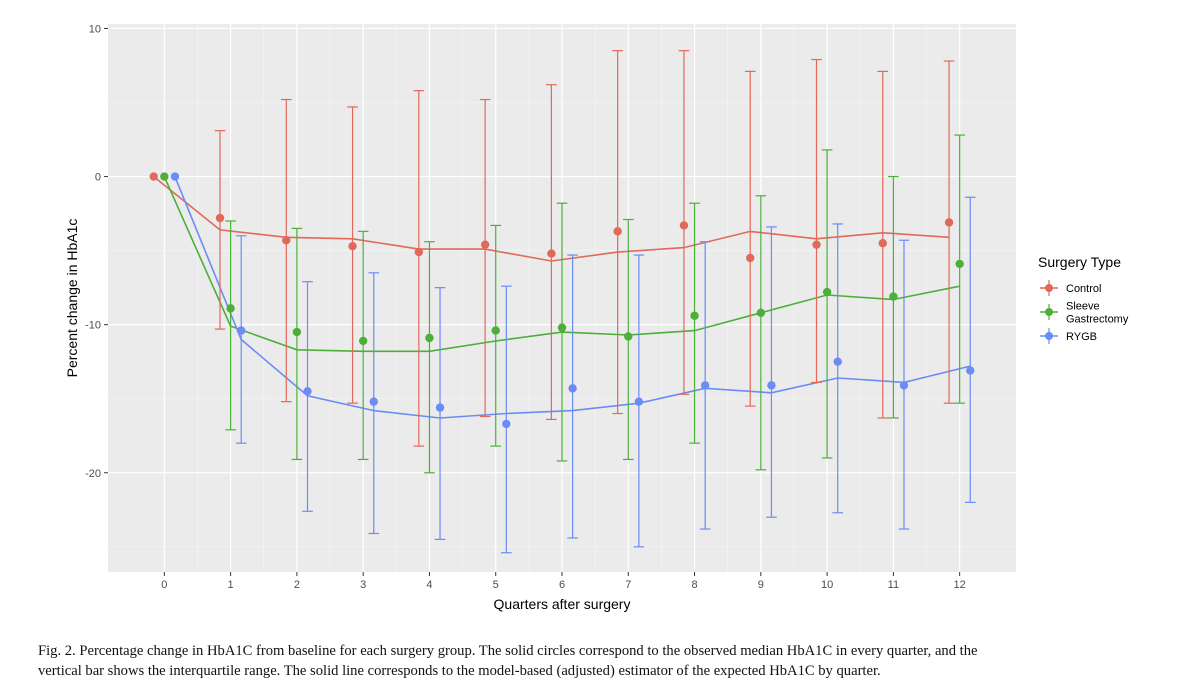  I want to click on x-tick-label: 9, so click(761, 585).